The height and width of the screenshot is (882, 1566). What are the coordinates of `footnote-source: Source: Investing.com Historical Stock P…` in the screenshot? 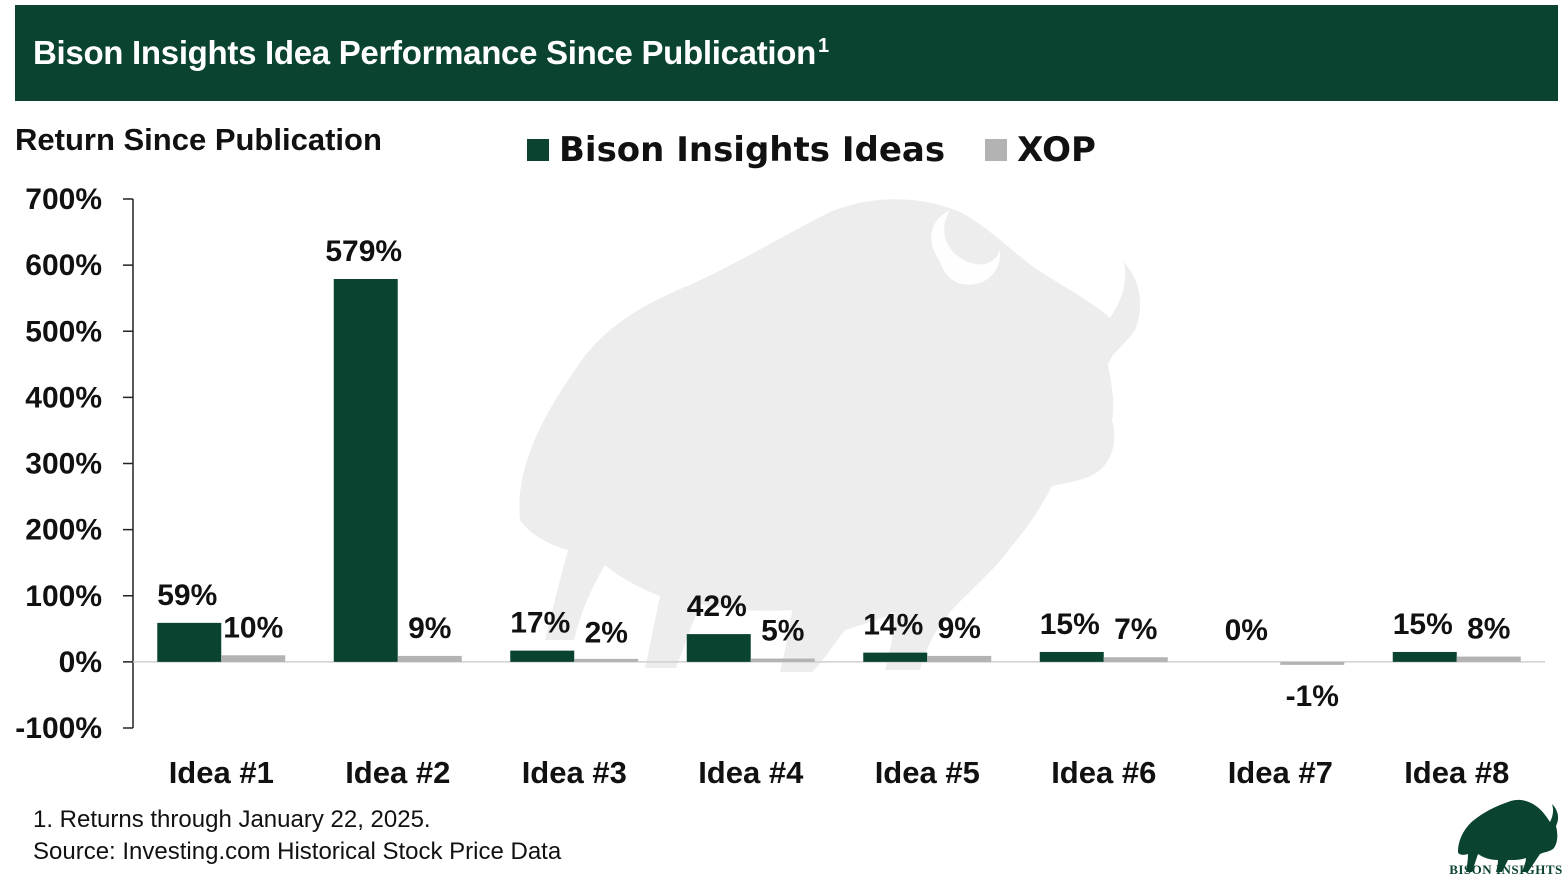 It's located at (297, 851).